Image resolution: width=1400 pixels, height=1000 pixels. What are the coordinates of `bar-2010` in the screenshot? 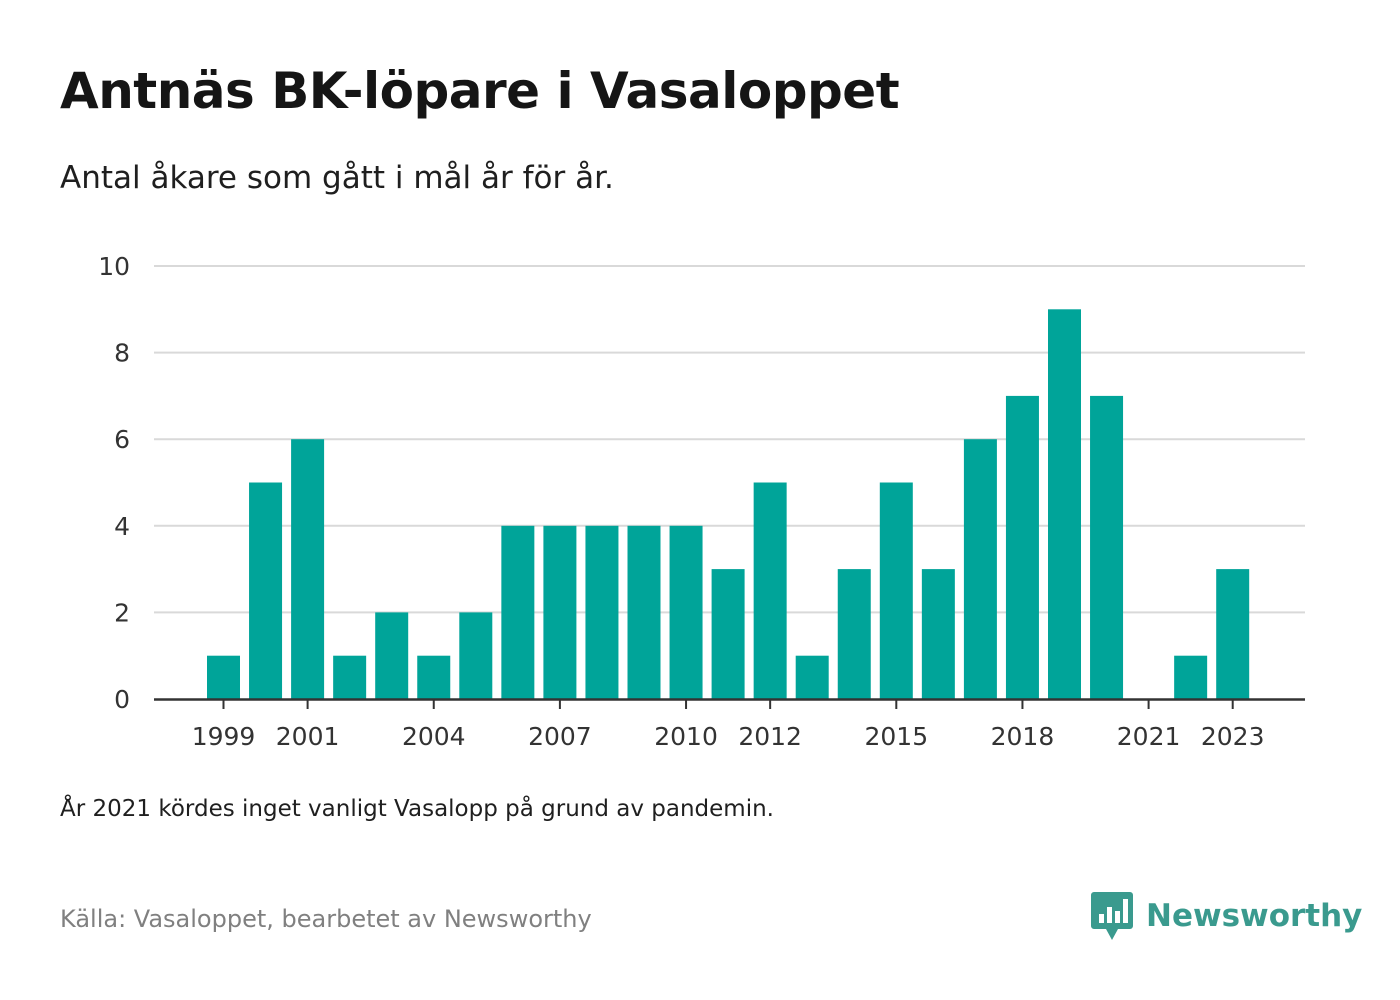 It's located at (686, 612).